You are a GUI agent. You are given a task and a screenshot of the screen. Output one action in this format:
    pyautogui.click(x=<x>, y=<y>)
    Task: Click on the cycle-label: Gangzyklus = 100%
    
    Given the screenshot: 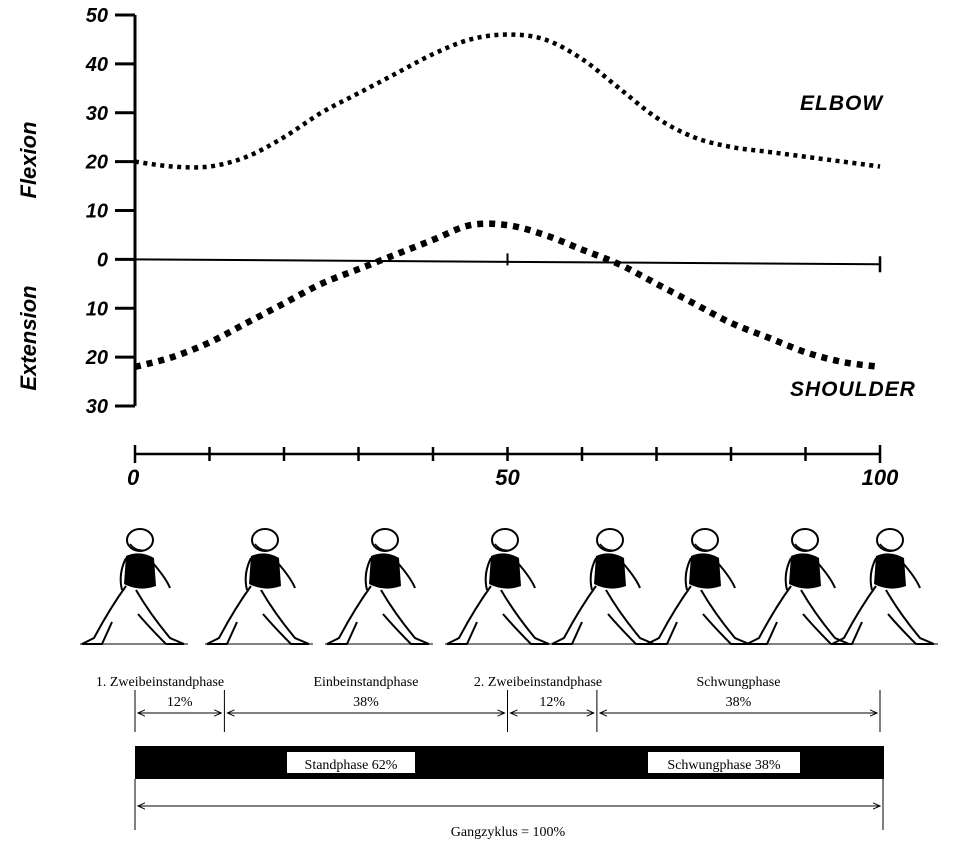 What is the action you would take?
    pyautogui.click(x=508, y=832)
    